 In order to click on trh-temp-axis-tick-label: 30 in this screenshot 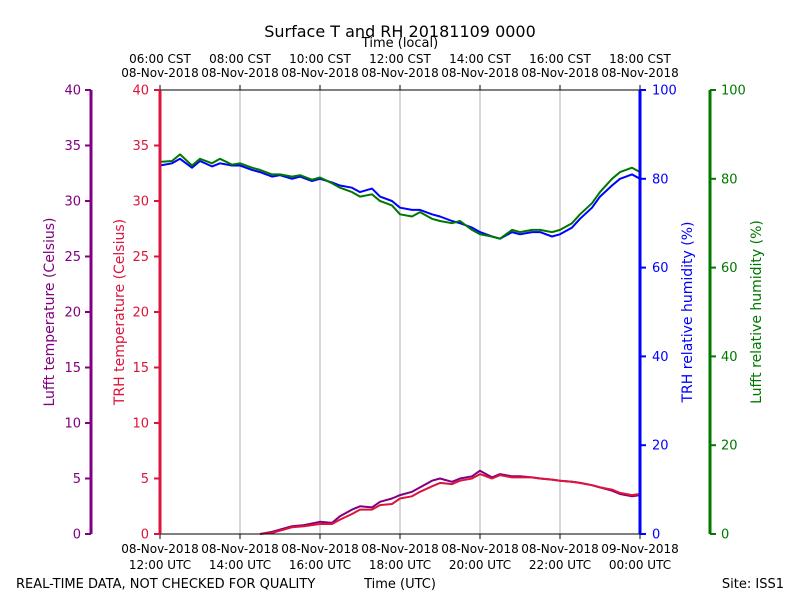, I will do `click(140, 202)`.